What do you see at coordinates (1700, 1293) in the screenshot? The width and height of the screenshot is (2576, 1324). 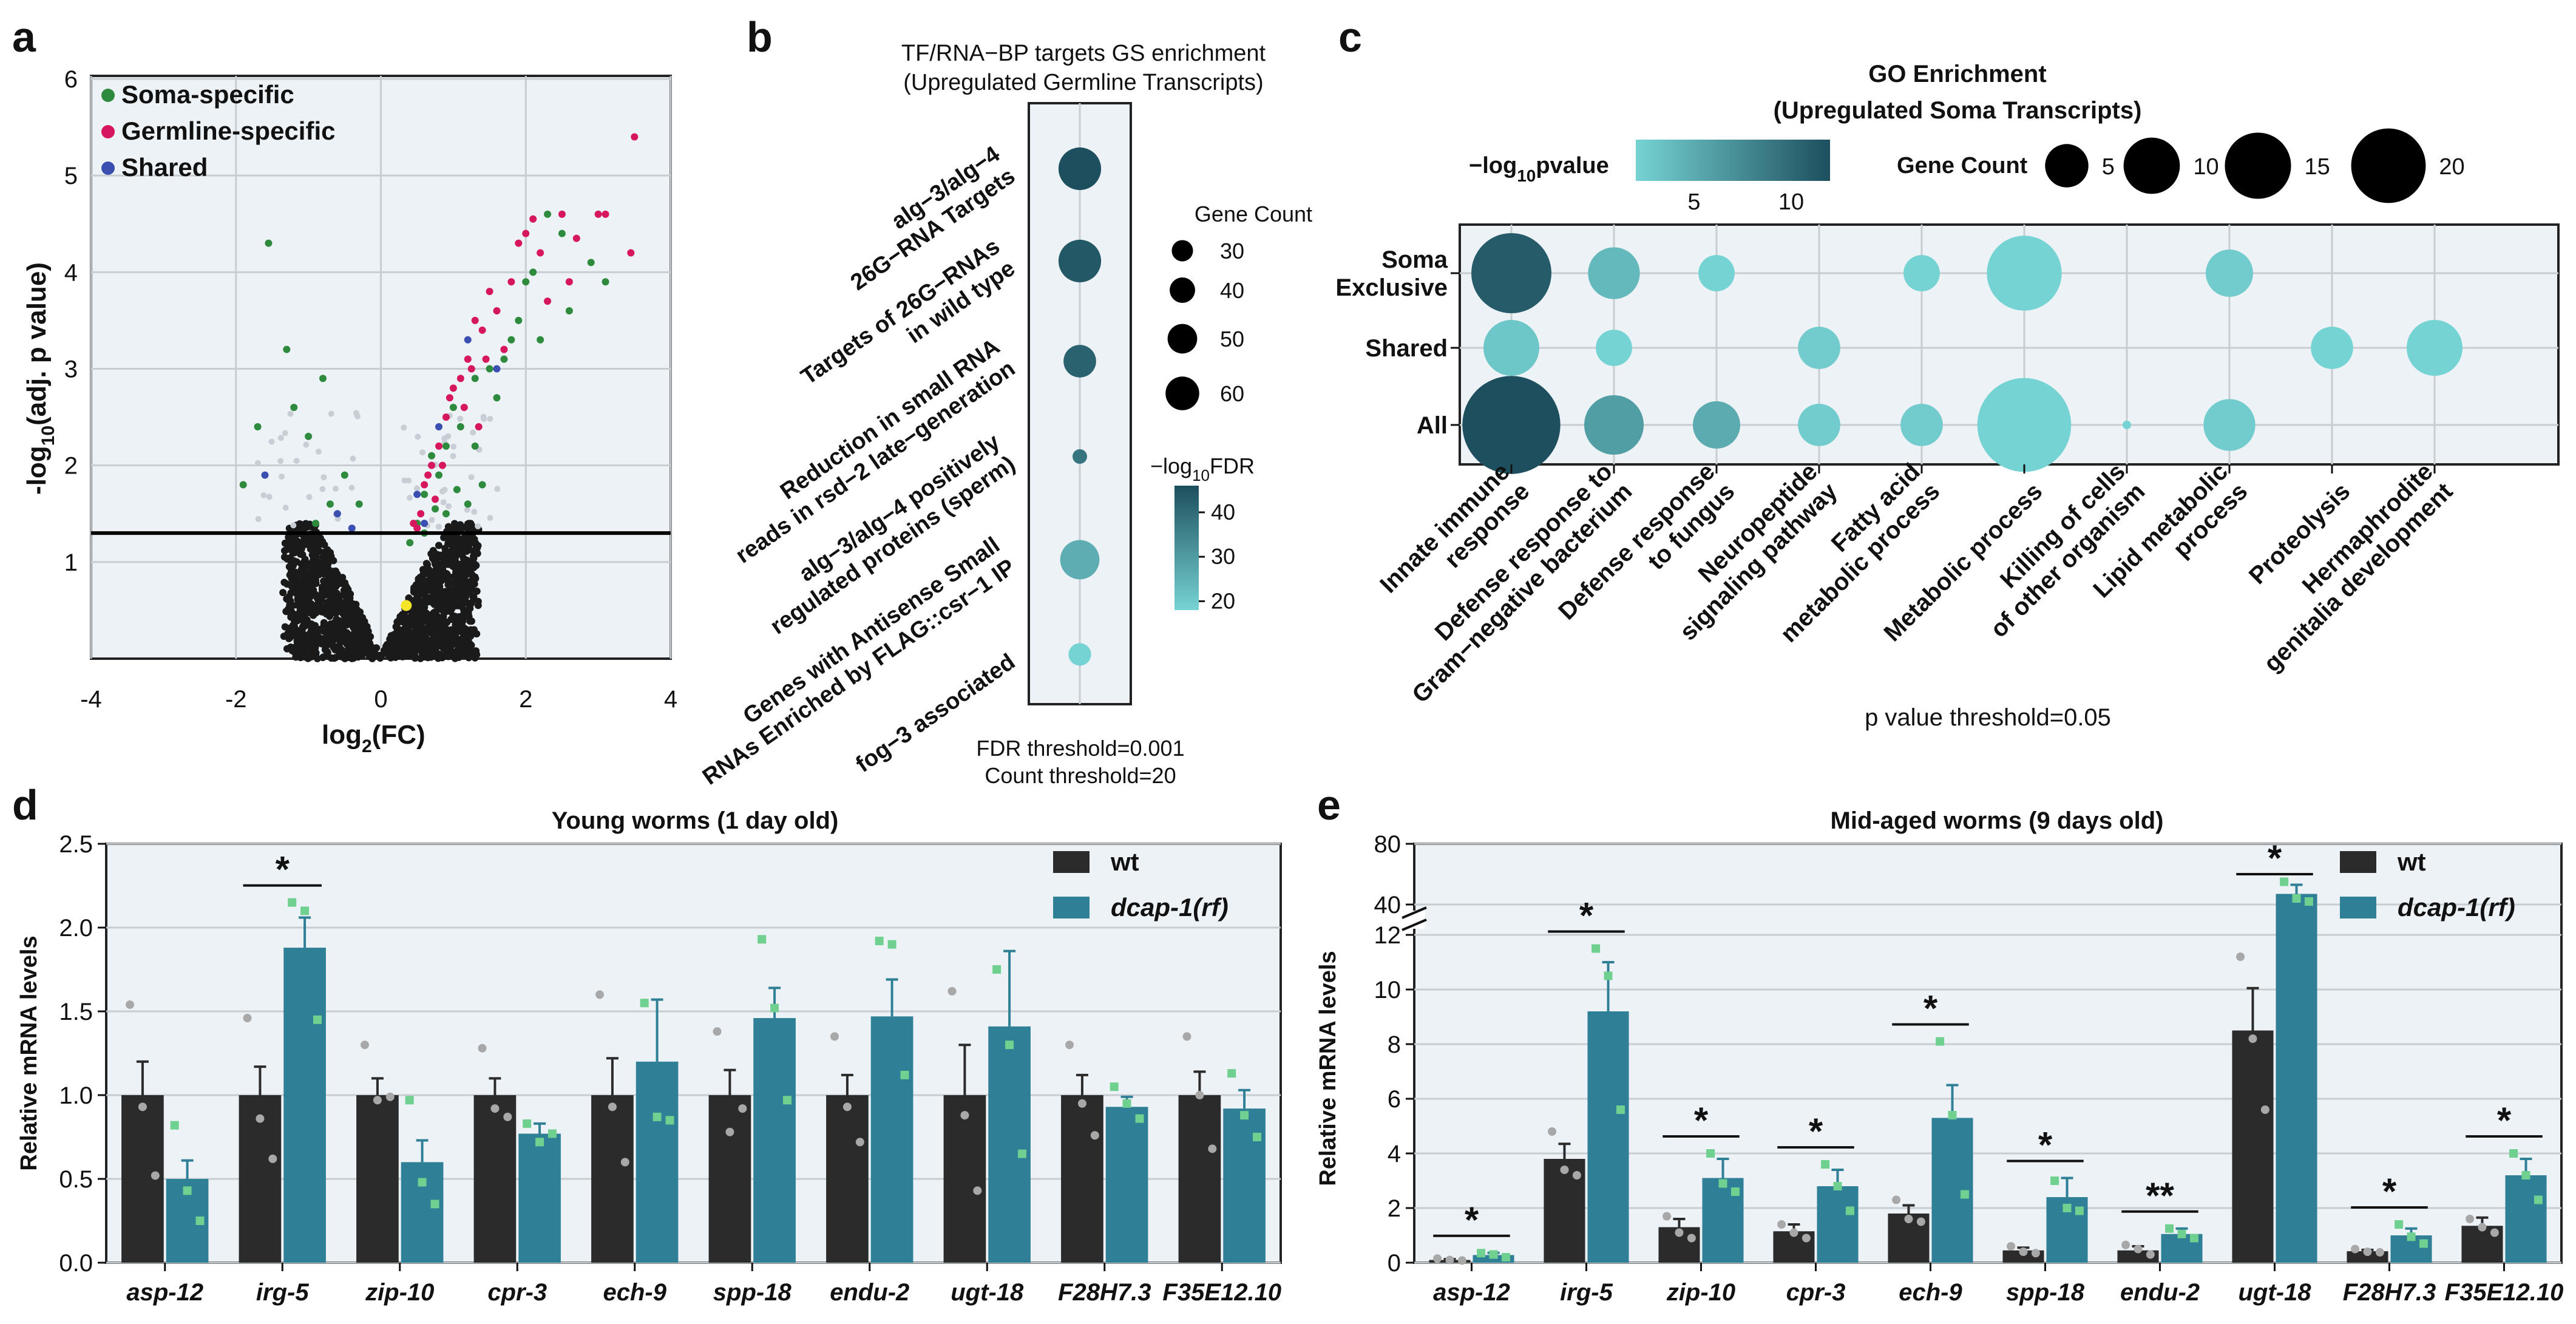 I see `gene-label: zip-10` at bounding box center [1700, 1293].